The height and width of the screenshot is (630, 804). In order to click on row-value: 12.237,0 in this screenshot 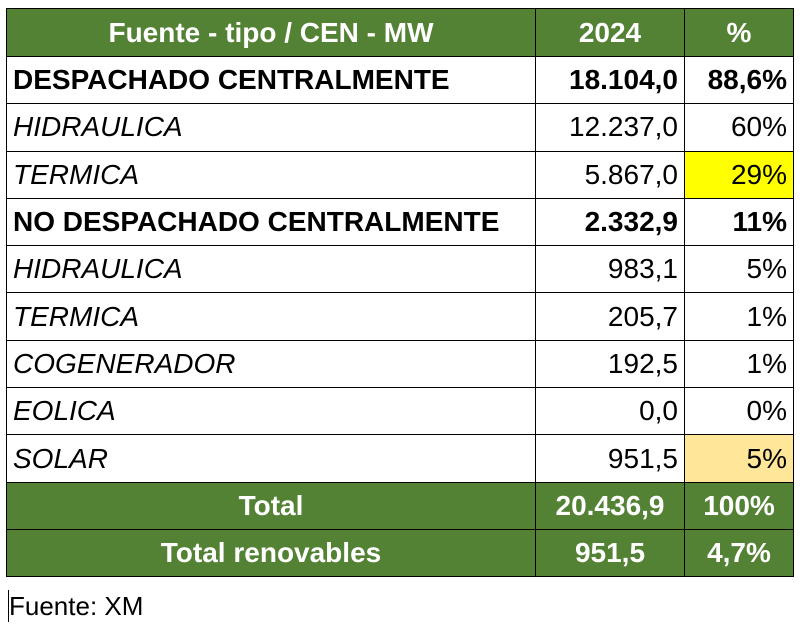, I will do `click(610, 127)`.